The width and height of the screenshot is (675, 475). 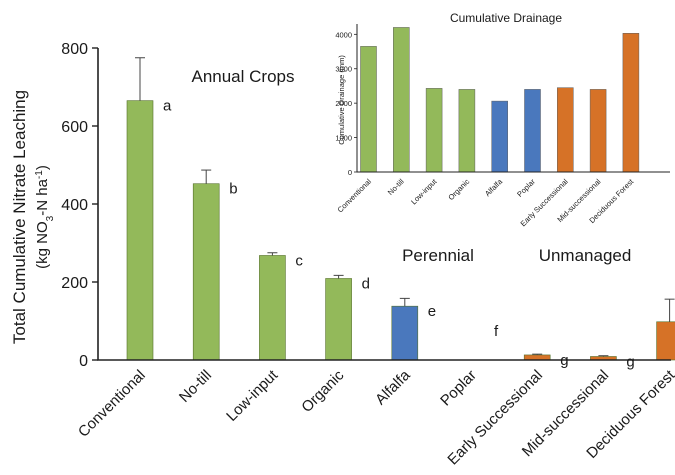 What do you see at coordinates (74, 49) in the screenshot?
I see `y-tick-label-800: 800` at bounding box center [74, 49].